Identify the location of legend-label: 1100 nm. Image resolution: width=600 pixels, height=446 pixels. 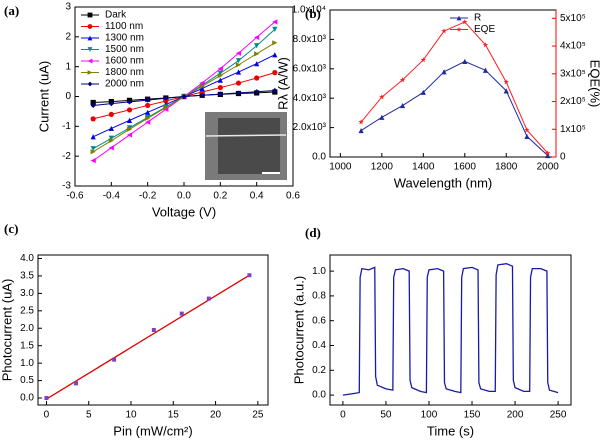
(124, 26).